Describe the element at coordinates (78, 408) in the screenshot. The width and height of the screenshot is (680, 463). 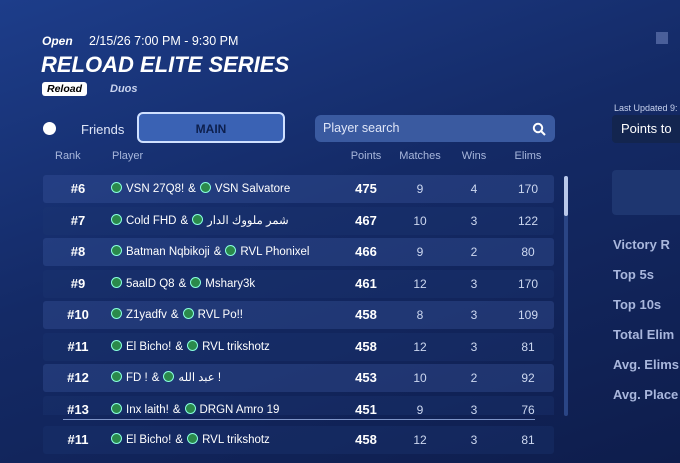
I see `cell: #13` at that location.